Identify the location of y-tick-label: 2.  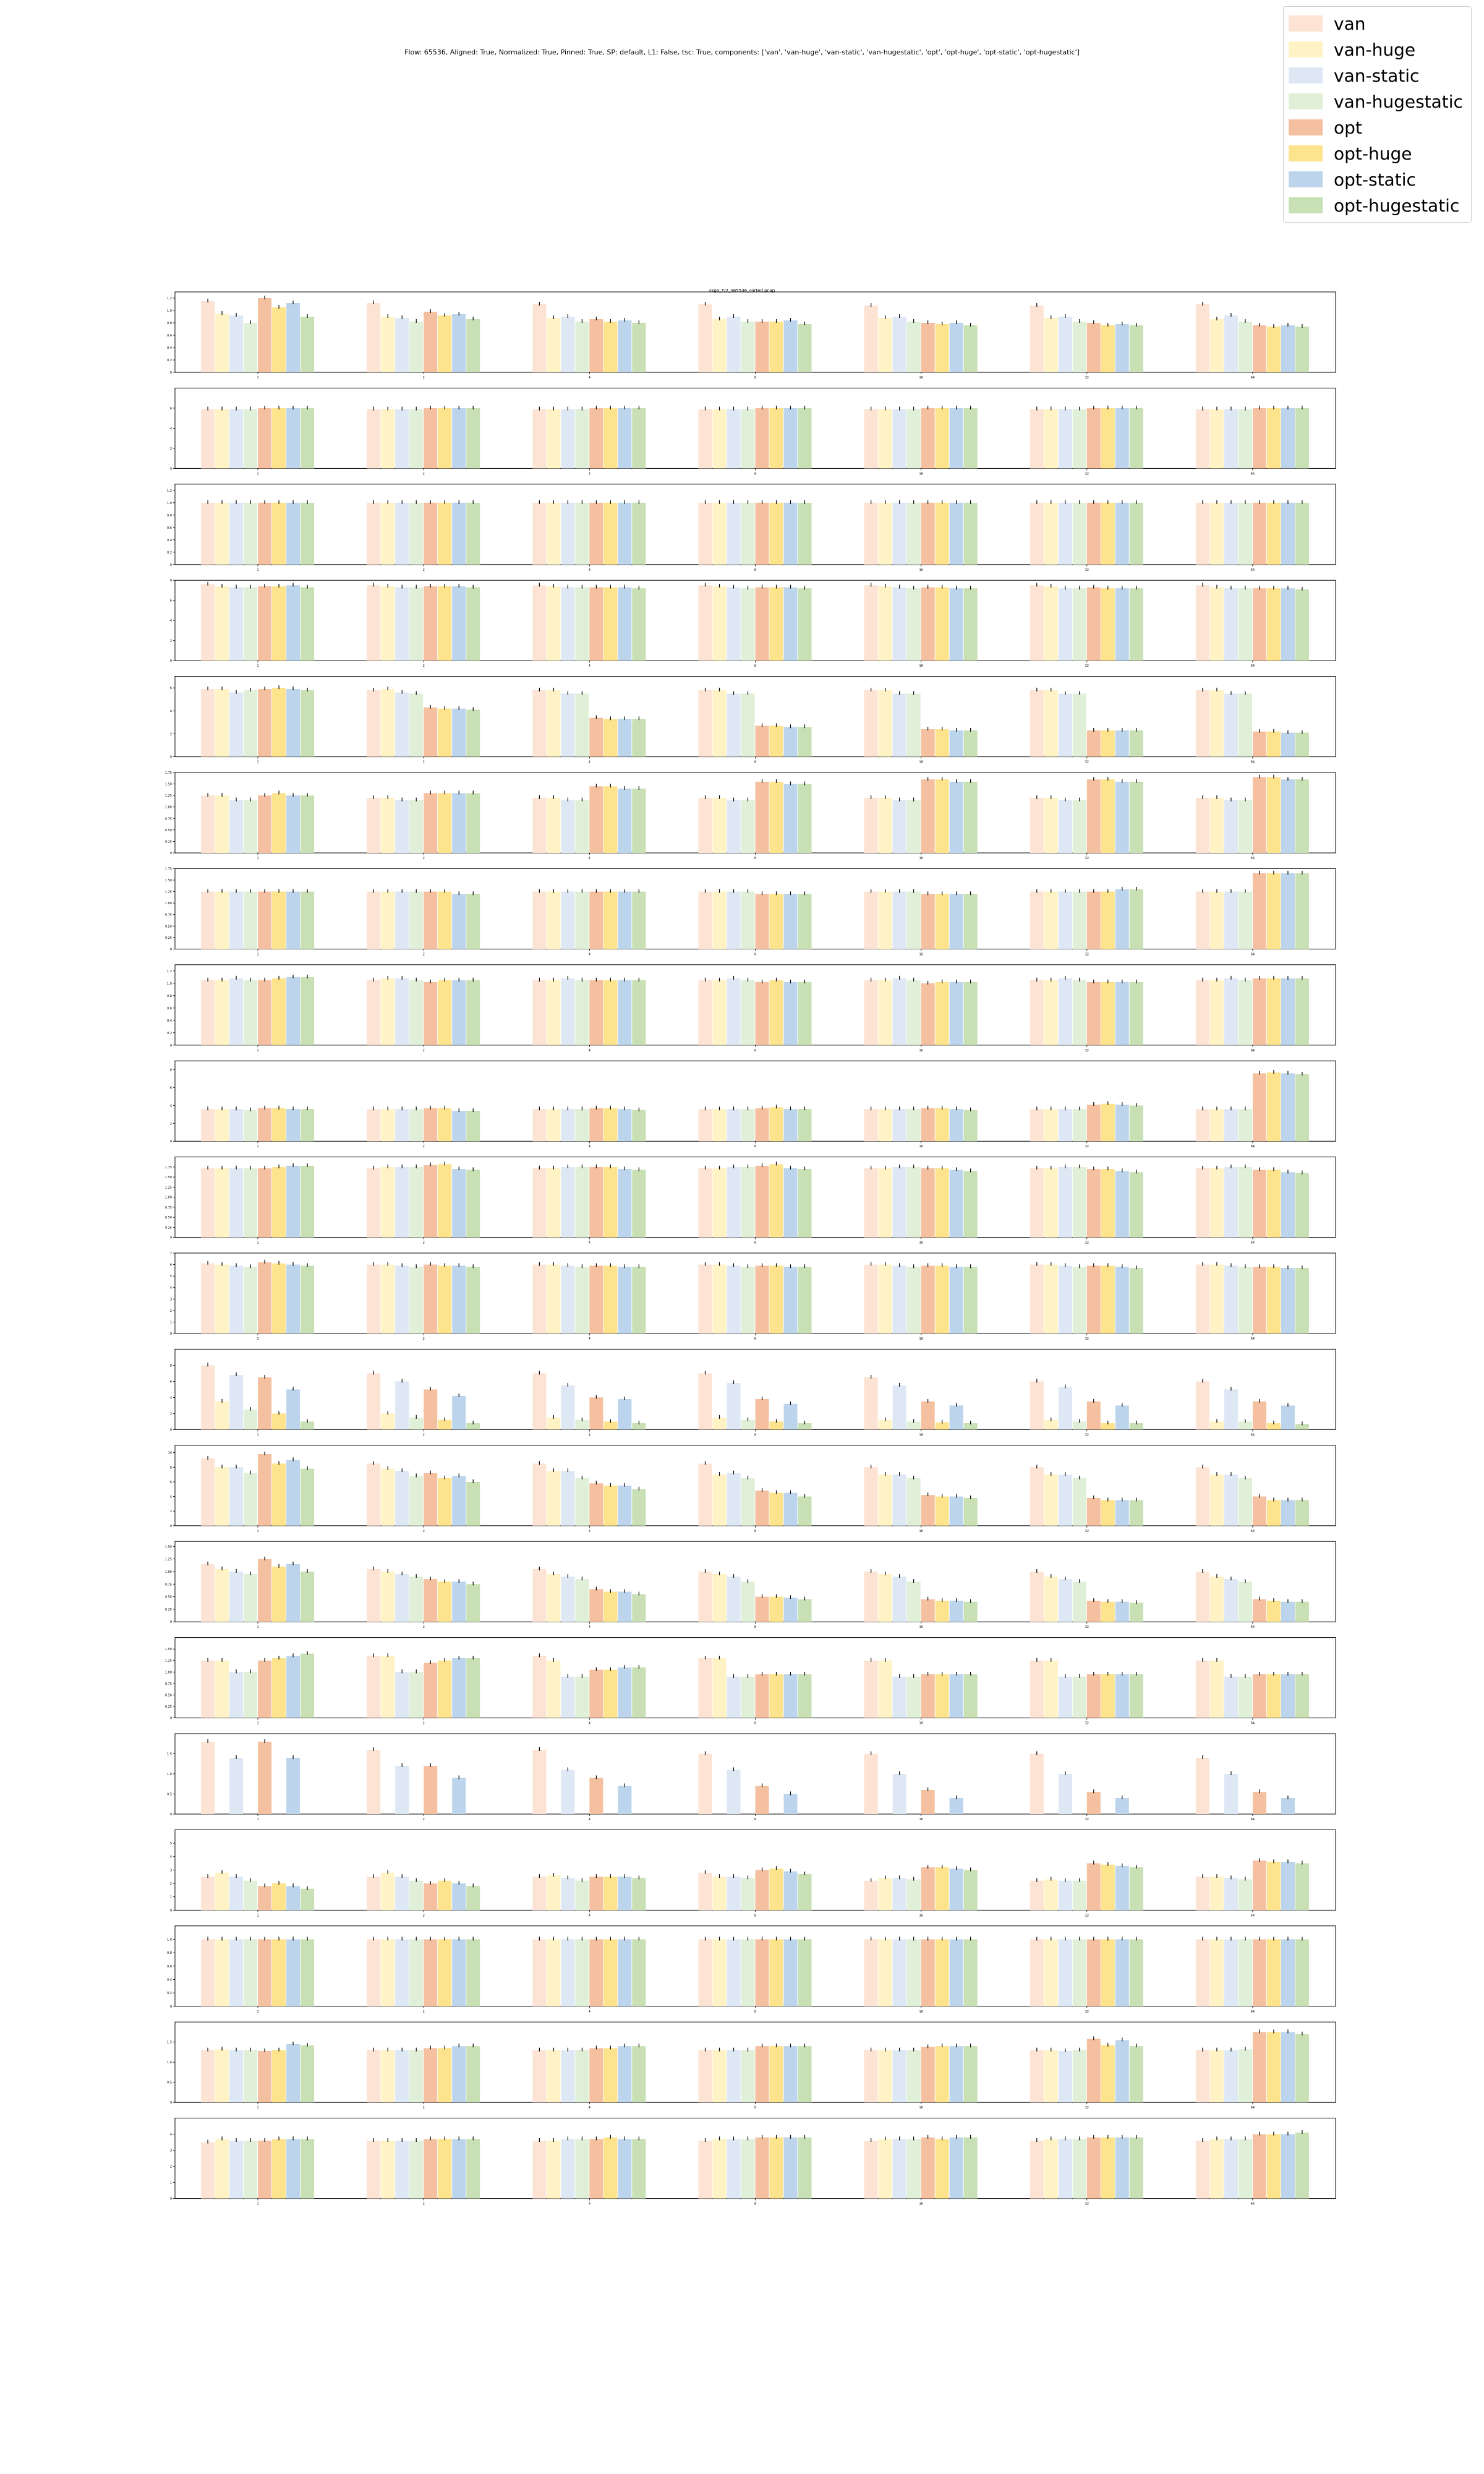
(171, 449).